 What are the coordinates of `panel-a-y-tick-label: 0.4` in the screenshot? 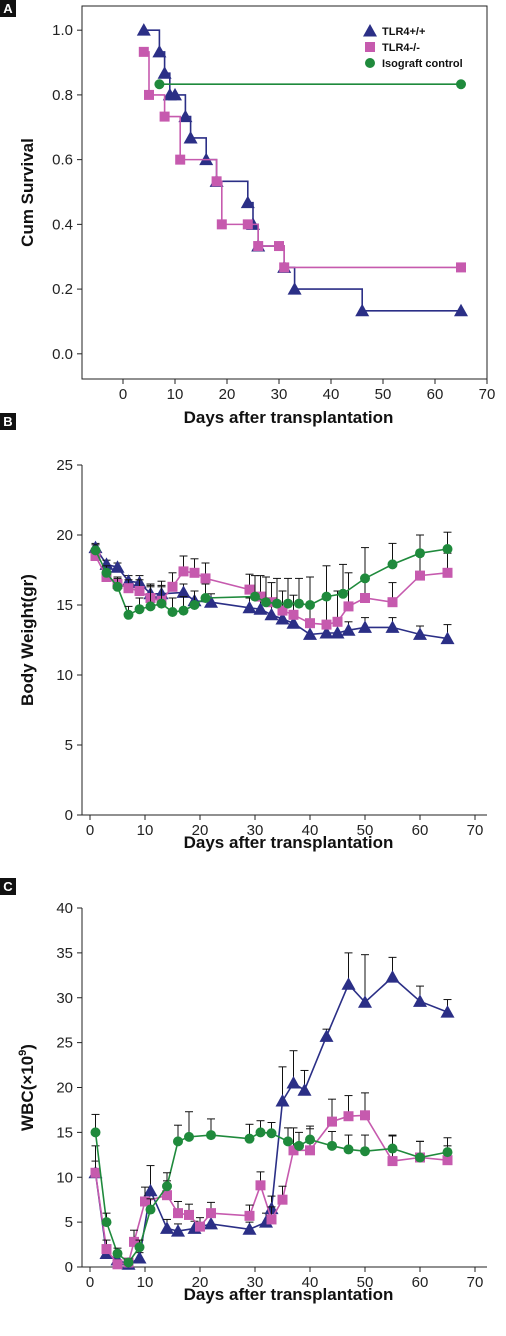 It's located at (62, 224).